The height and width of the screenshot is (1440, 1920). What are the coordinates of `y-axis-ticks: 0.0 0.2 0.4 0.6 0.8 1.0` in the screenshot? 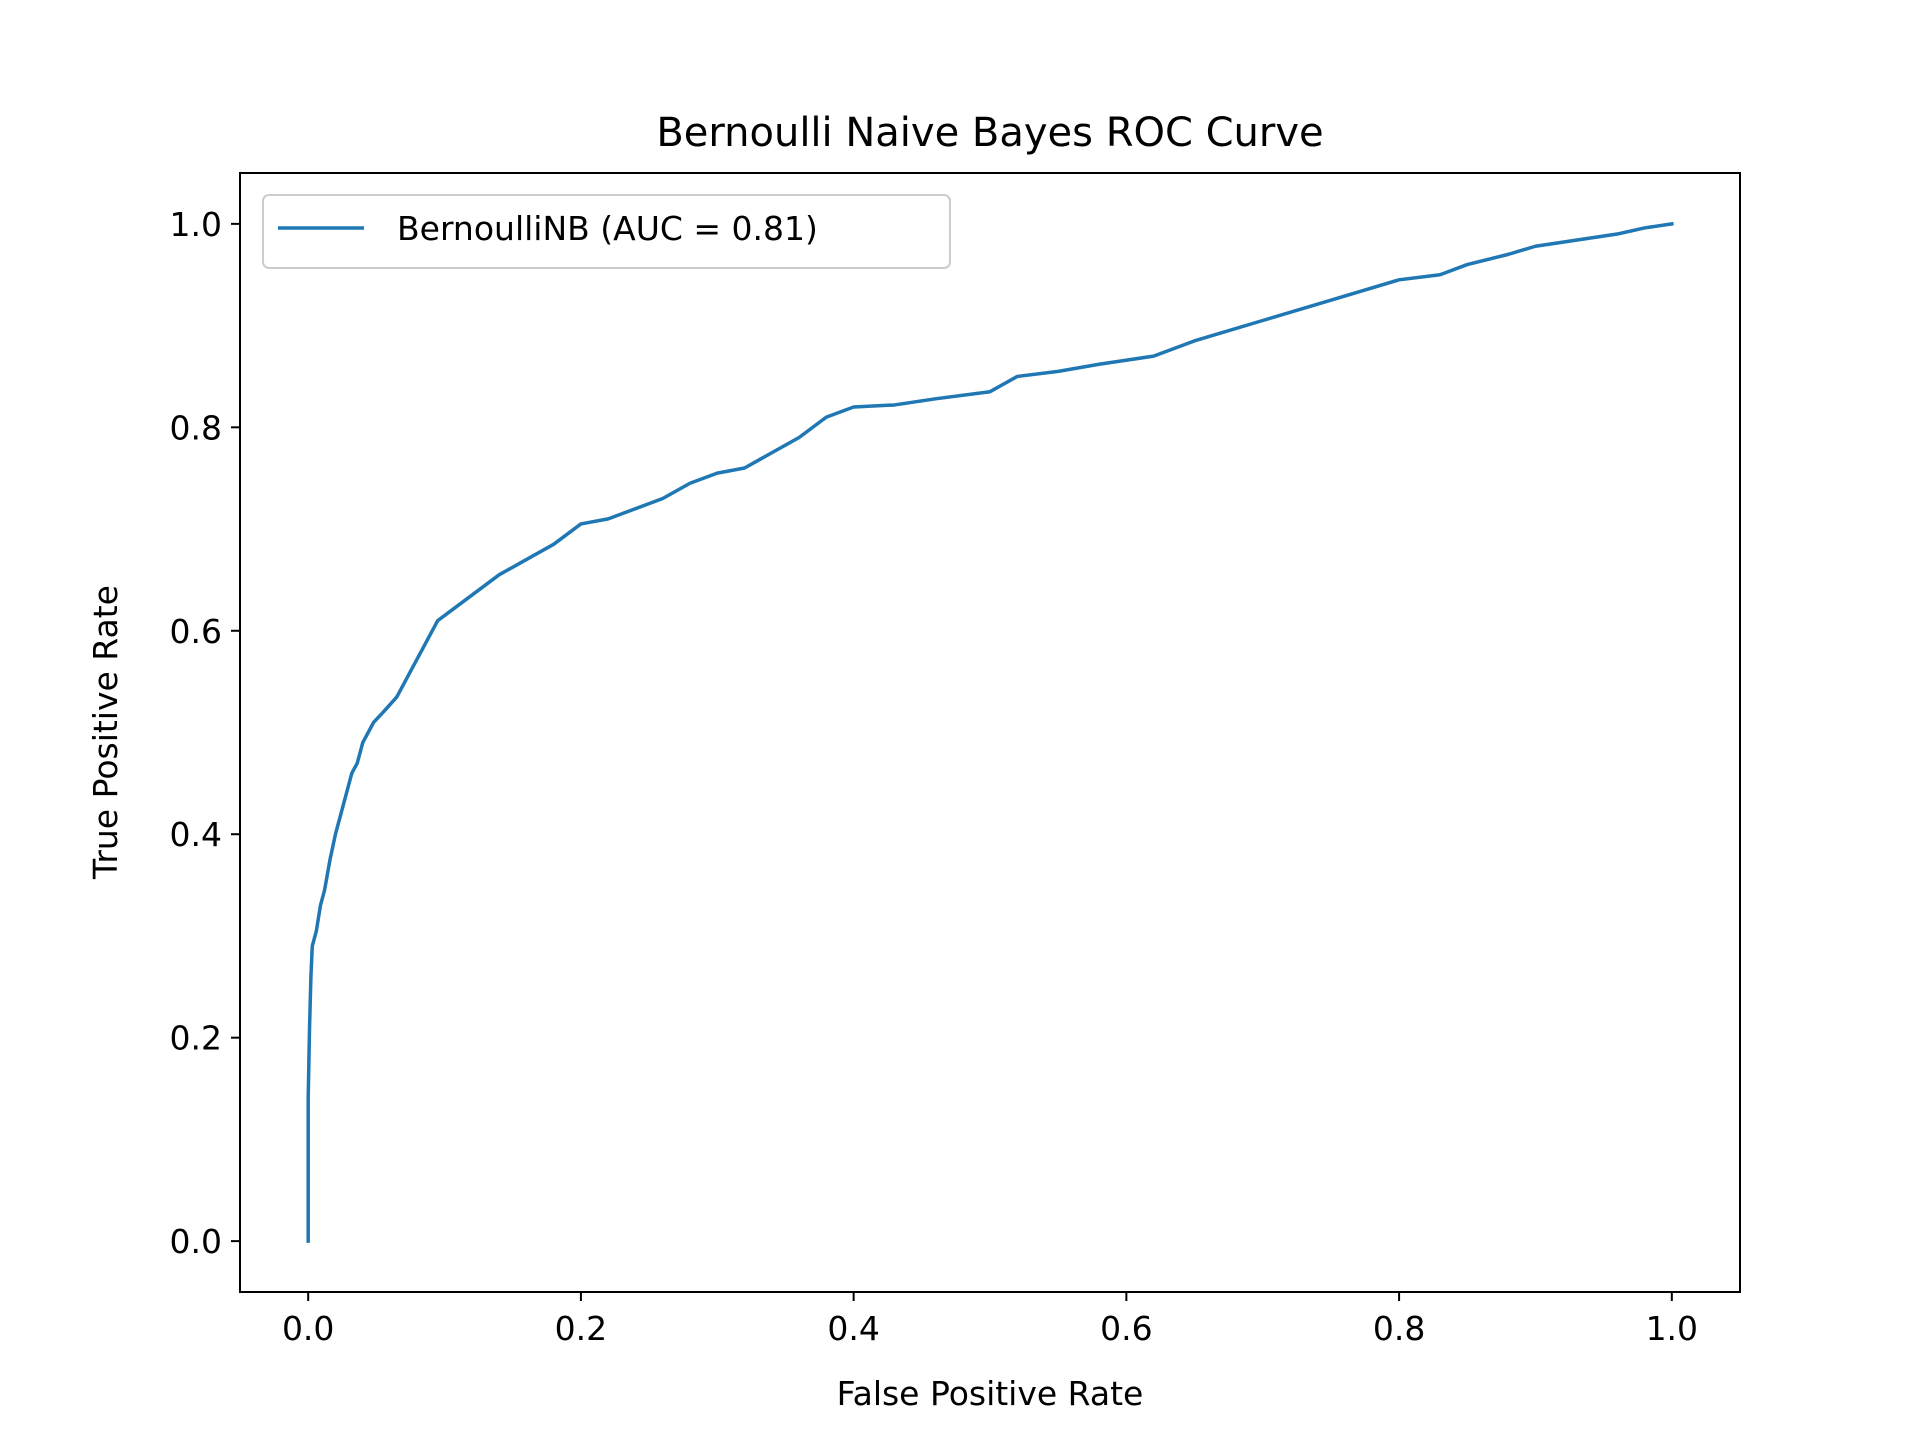 It's located at (205, 733).